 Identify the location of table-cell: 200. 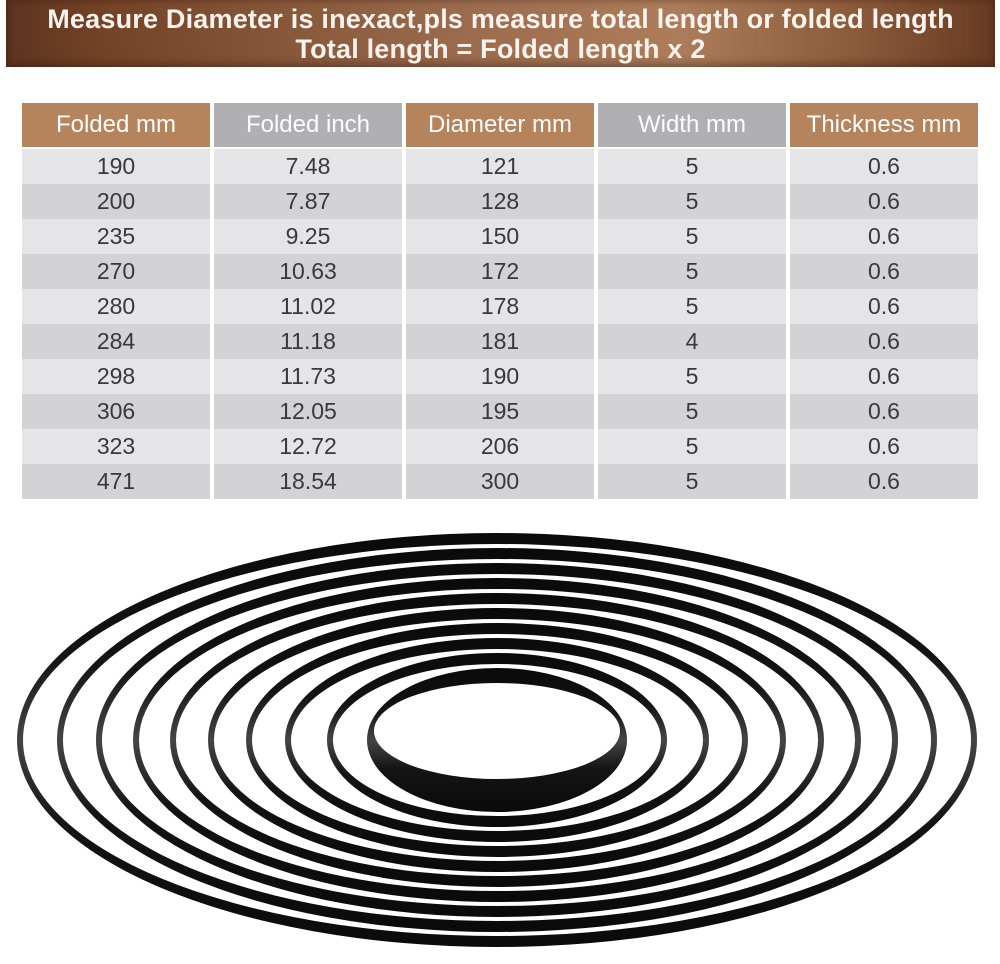
(116, 201).